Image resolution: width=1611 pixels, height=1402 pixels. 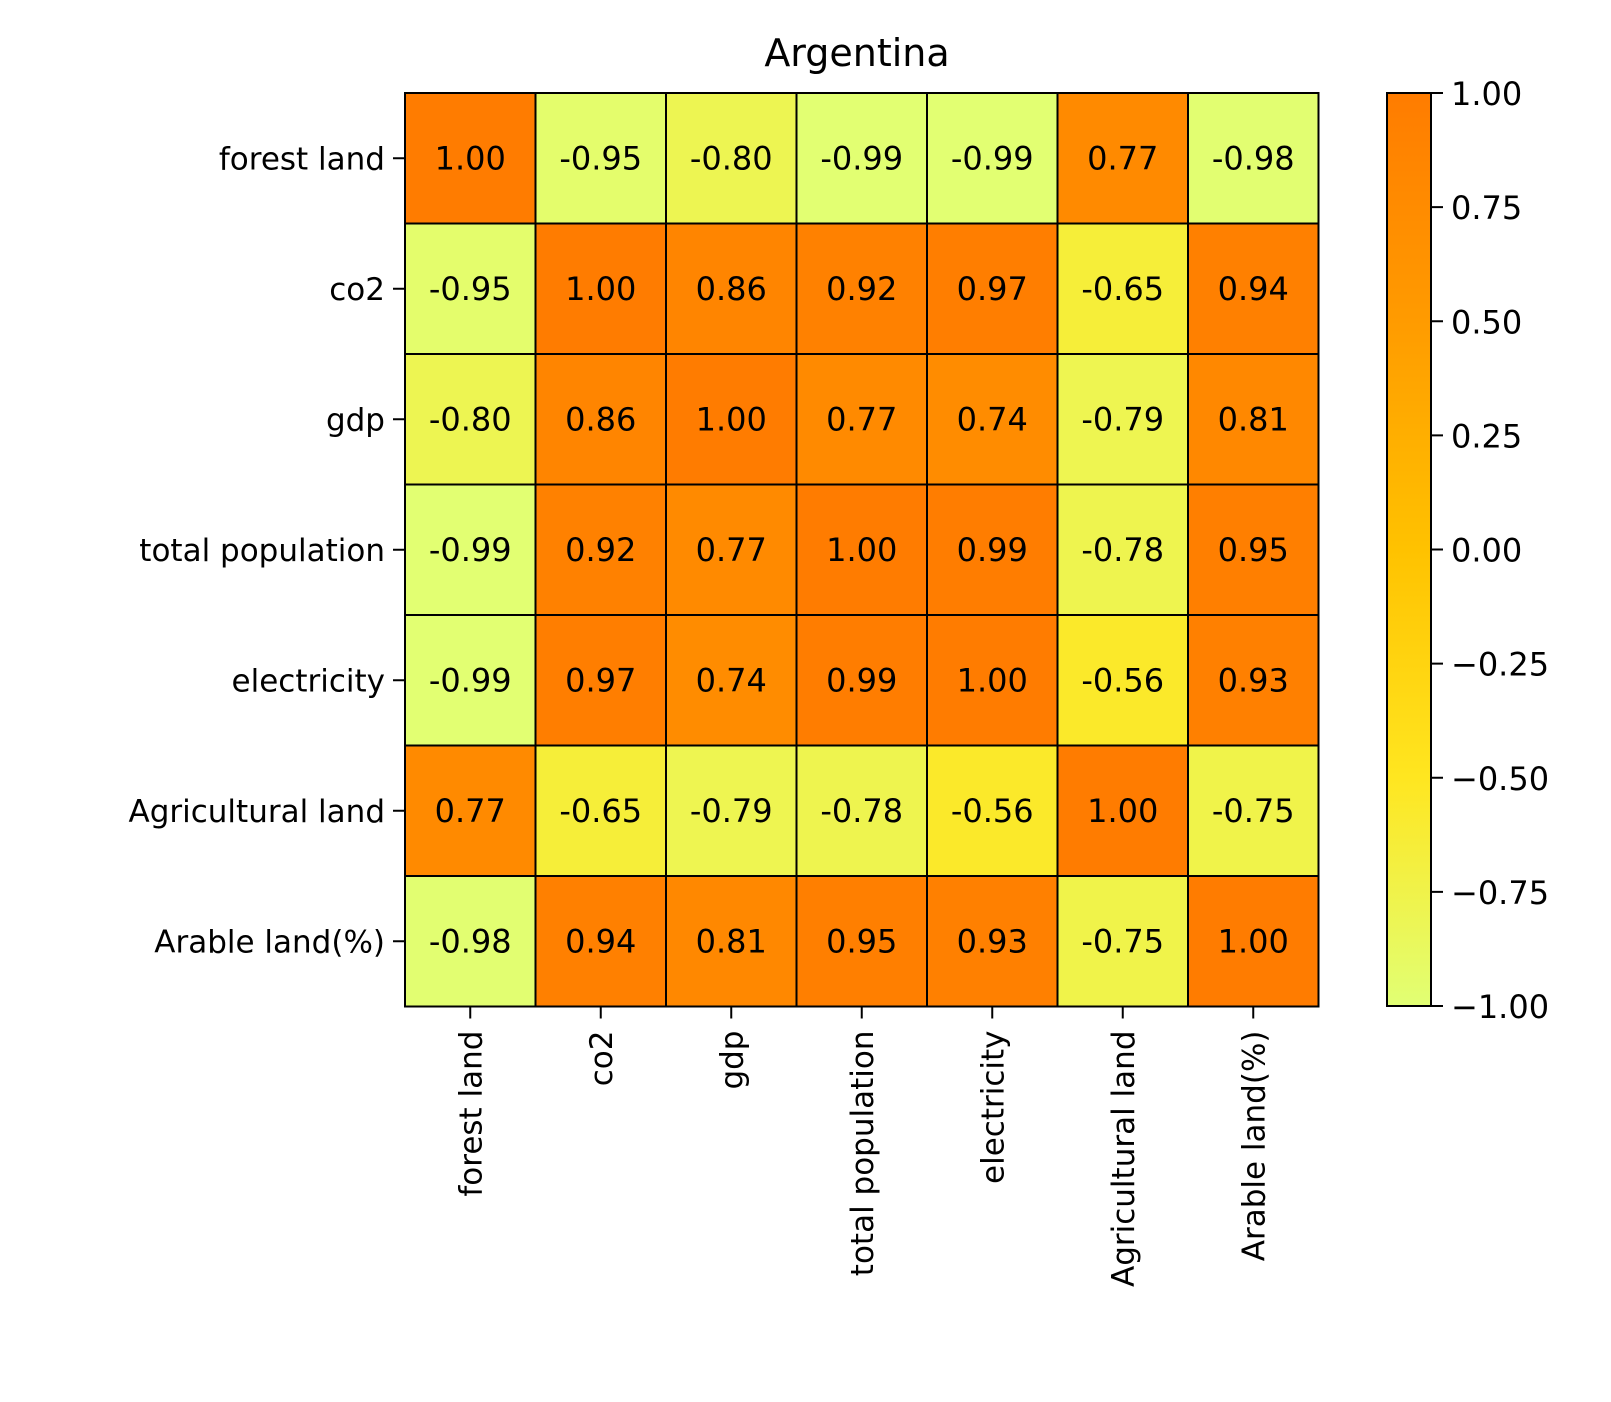 I want to click on colorbar-ticks: 1.00 0.75 0.50 0.25 0.00 −0.25 −0.50 −0.75 −1.00, so click(x=1490, y=550).